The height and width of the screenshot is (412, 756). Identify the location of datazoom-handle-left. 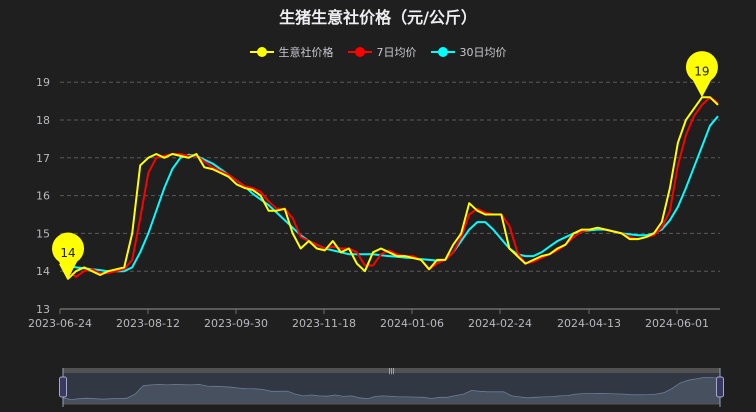
(63, 387).